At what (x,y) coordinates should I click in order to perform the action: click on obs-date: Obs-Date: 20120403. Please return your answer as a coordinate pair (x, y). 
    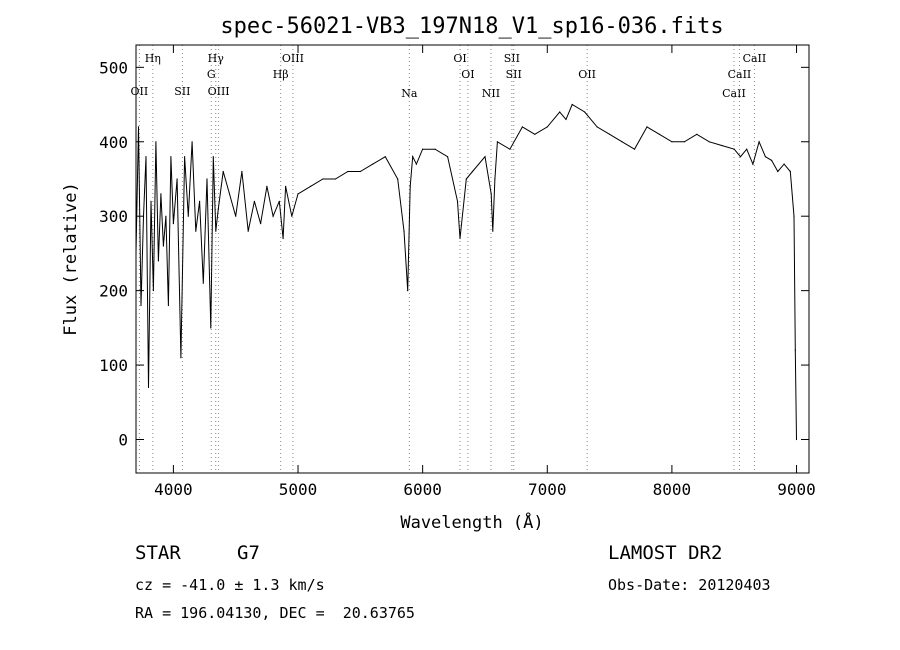
    Looking at the image, I should click on (689, 585).